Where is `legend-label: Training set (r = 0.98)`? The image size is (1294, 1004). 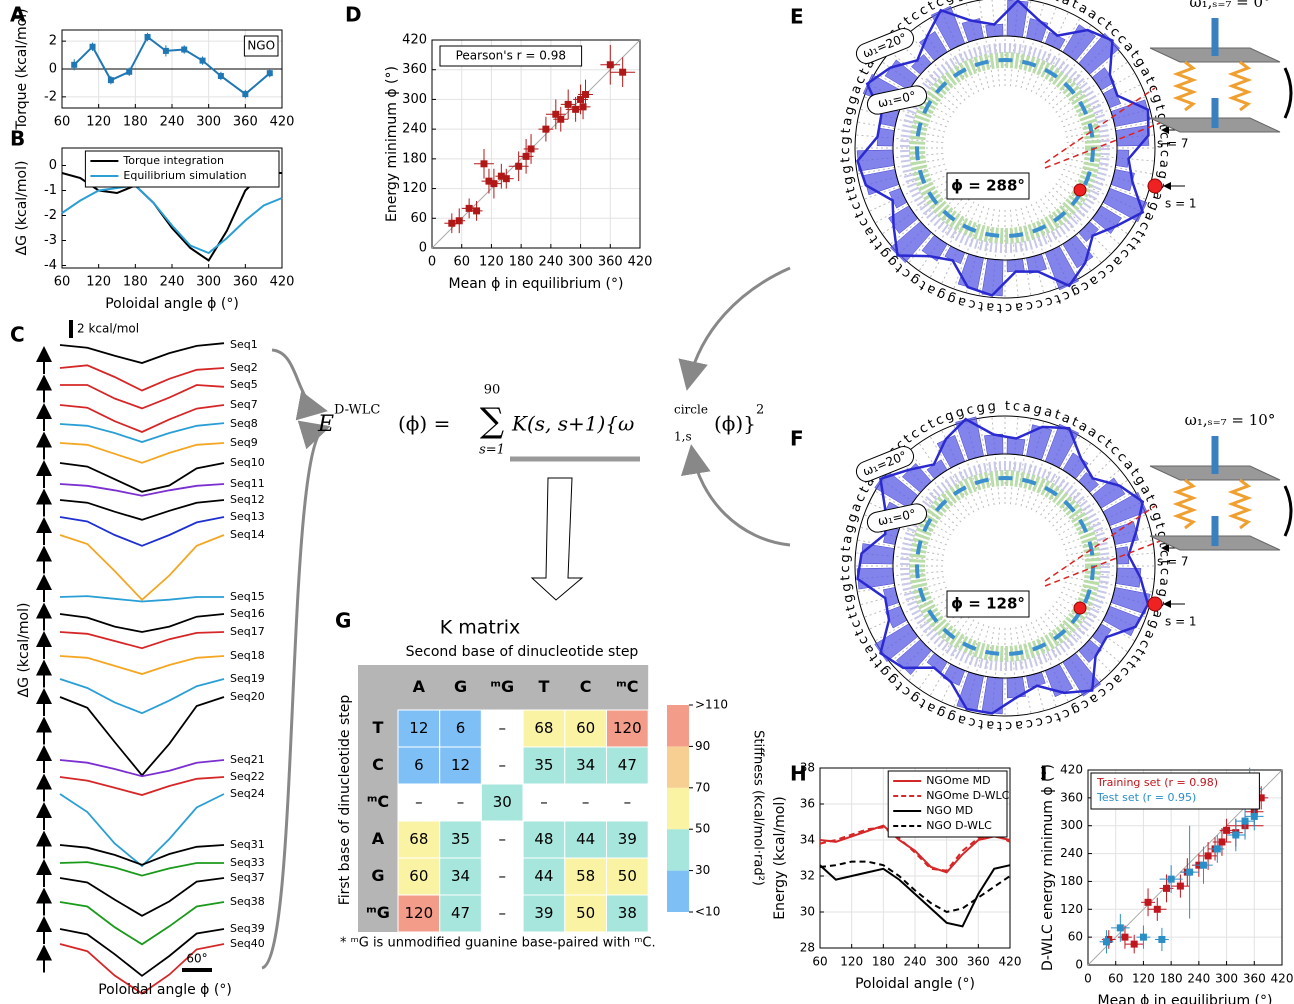 legend-label: Training set (r = 0.98) is located at coordinates (1157, 782).